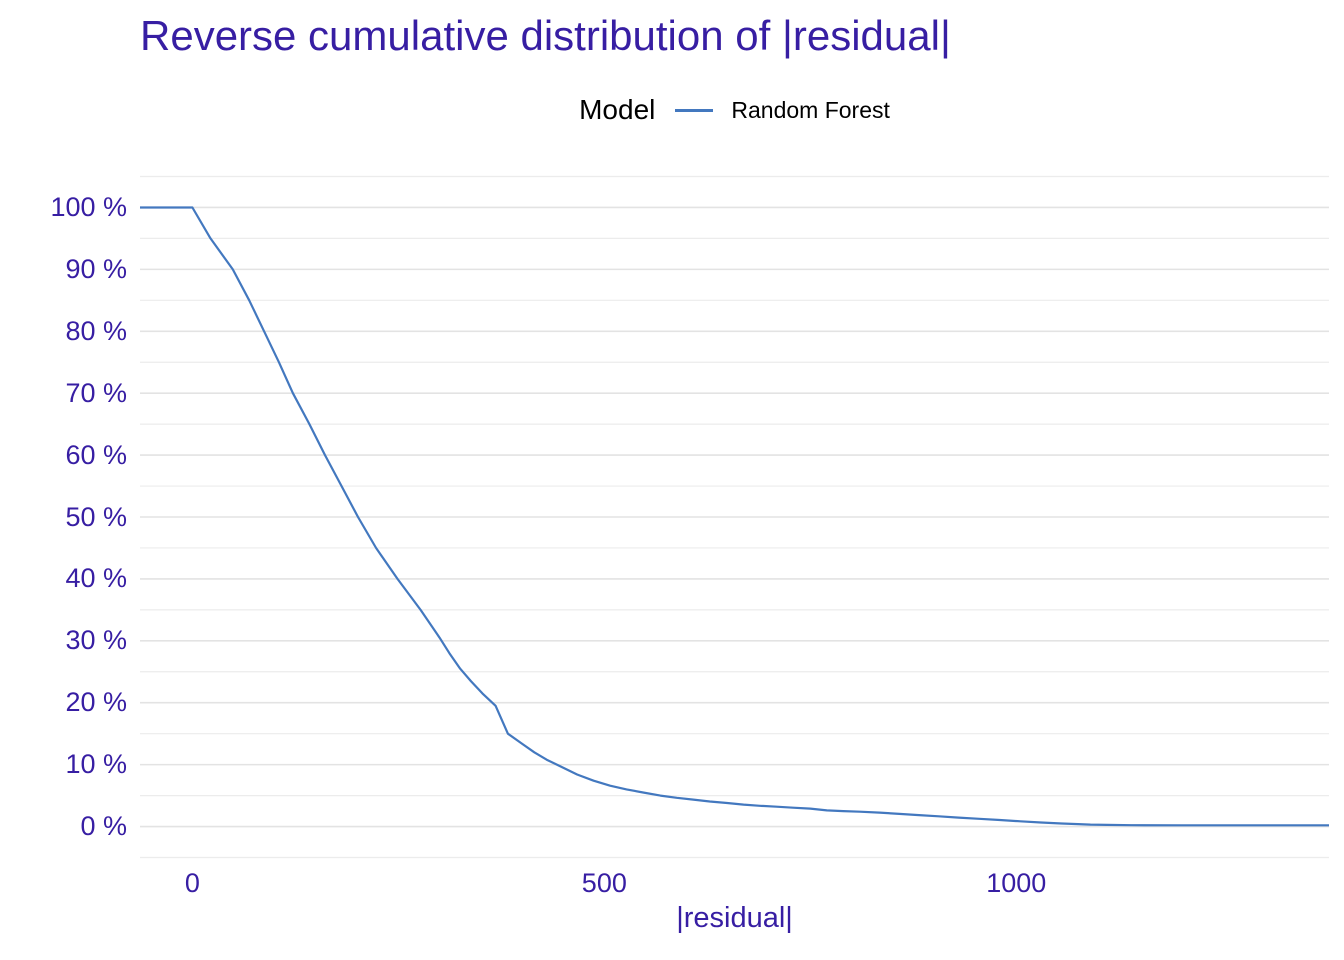 The image size is (1344, 960). What do you see at coordinates (103, 826) in the screenshot?
I see `y-tick-label: 0 %` at bounding box center [103, 826].